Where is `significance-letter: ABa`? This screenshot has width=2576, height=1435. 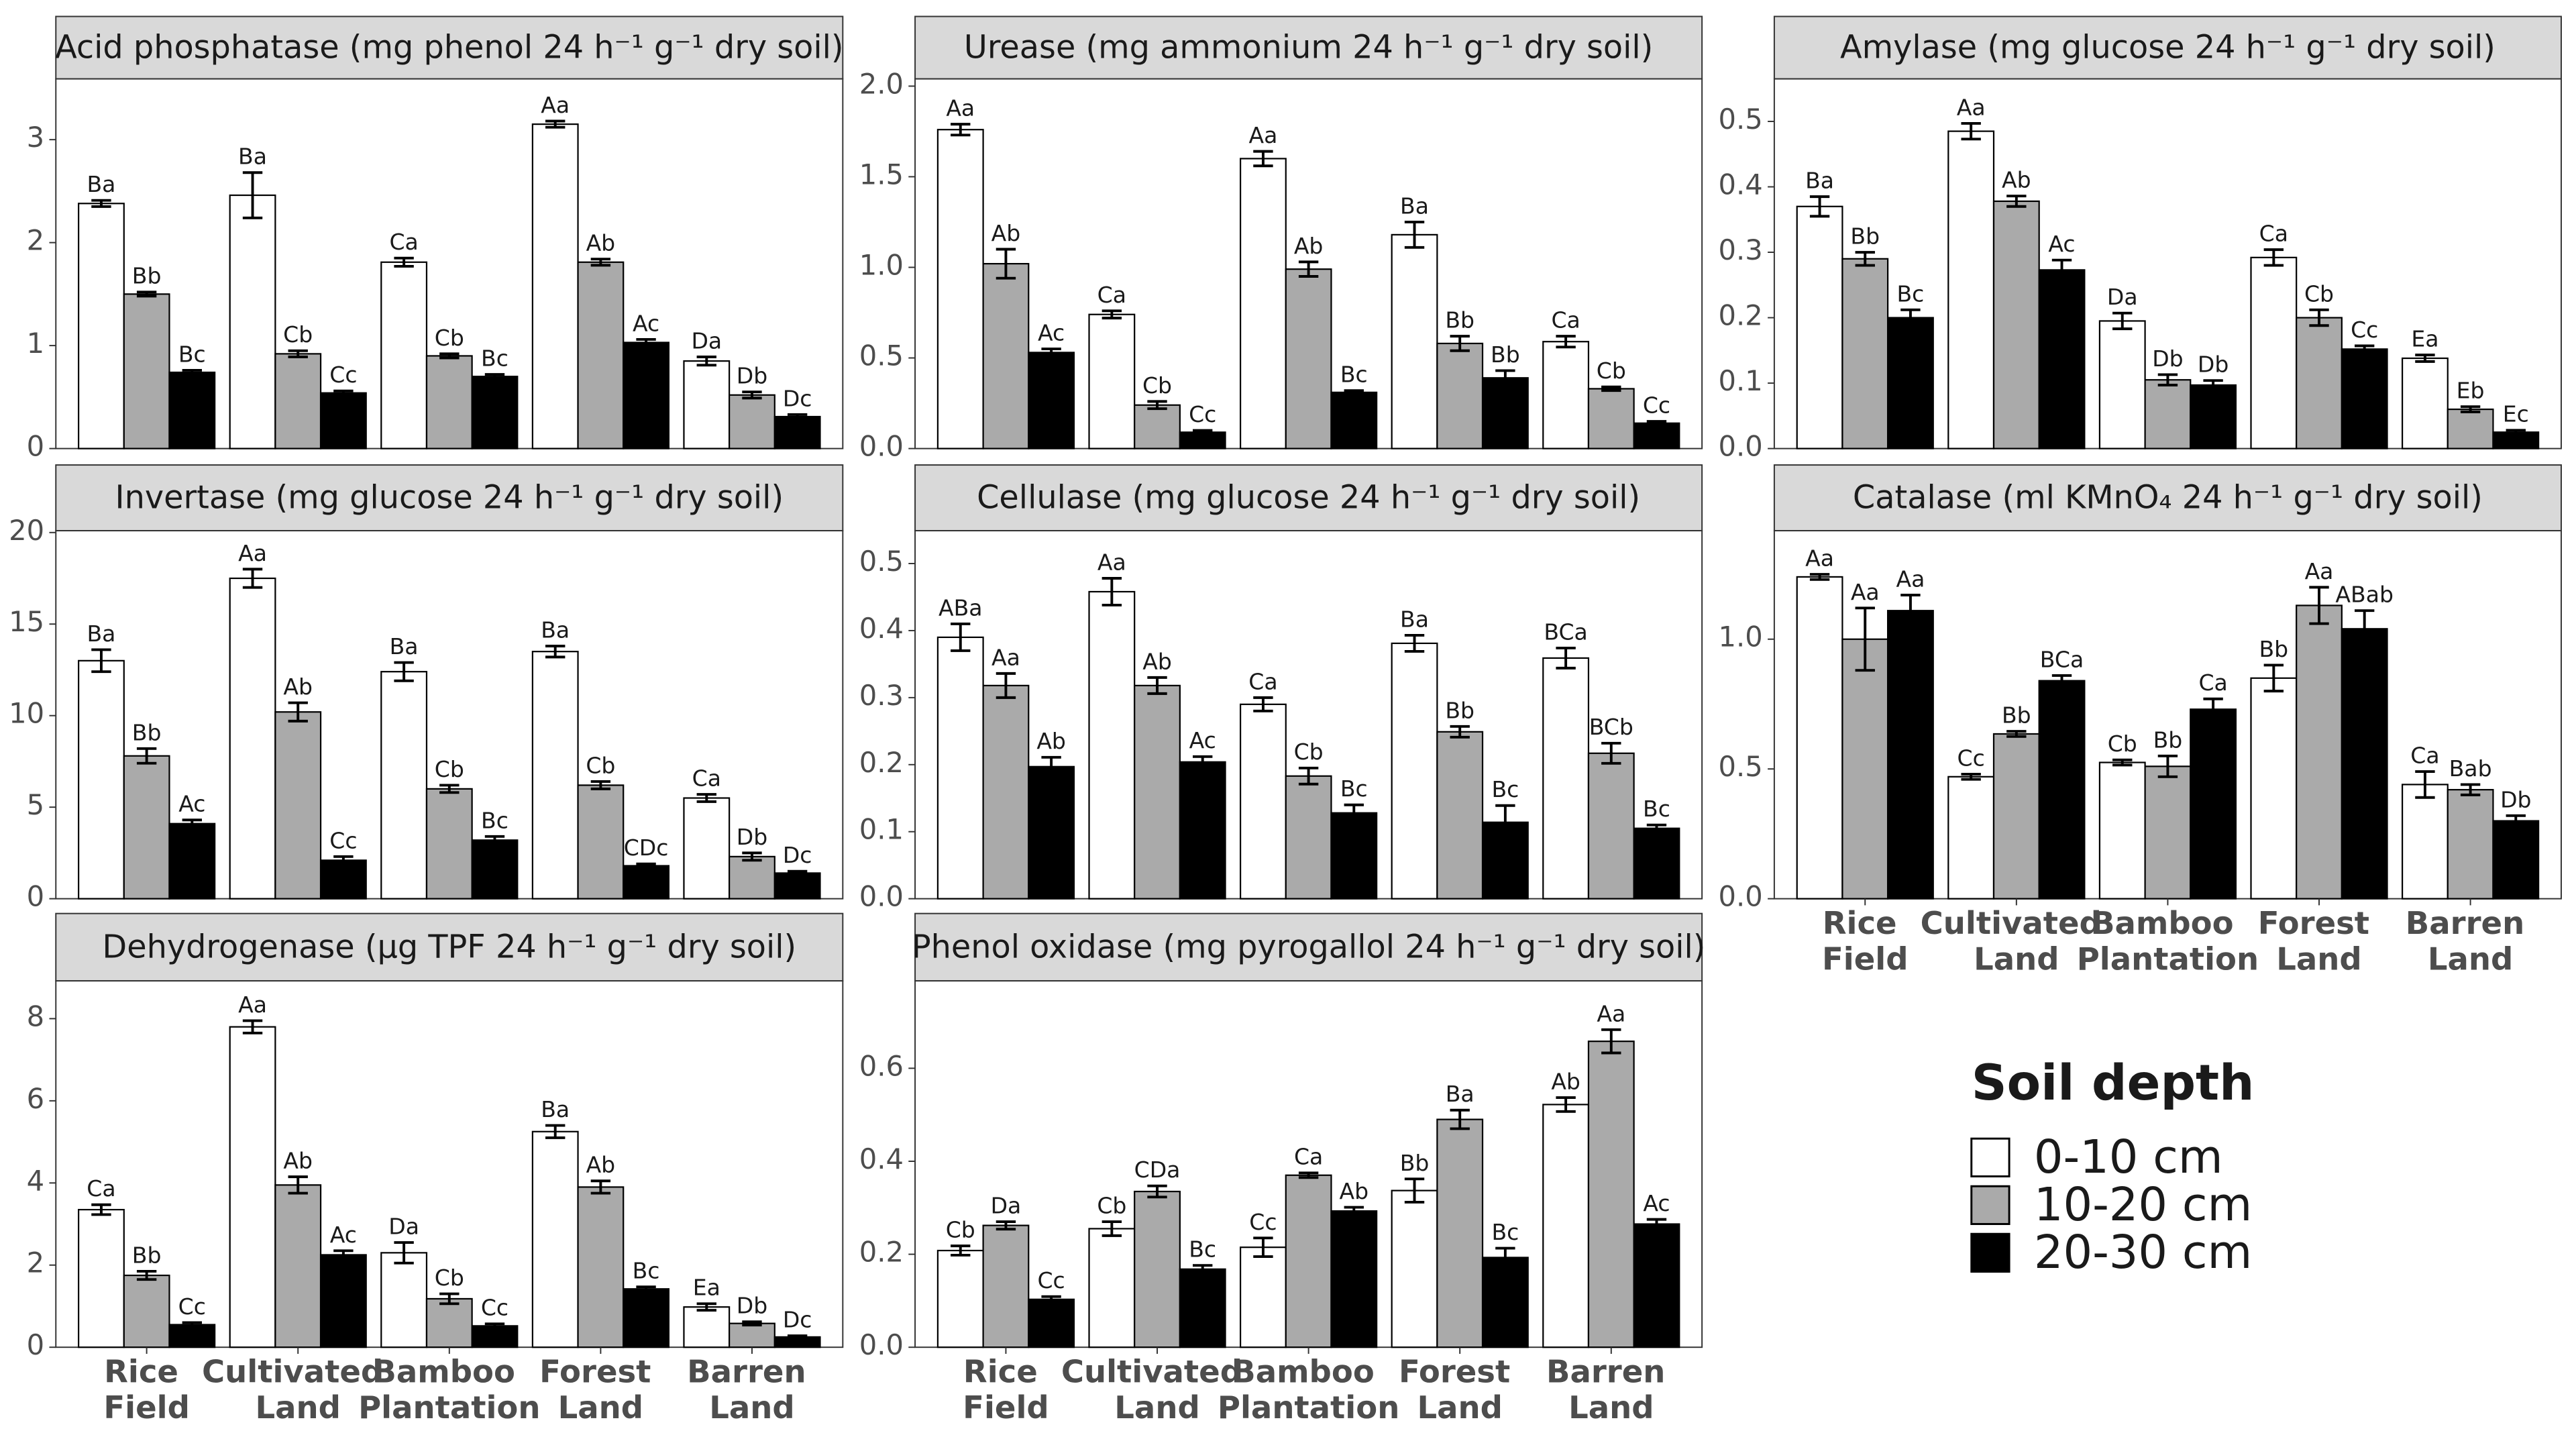
significance-letter: ABa is located at coordinates (960, 607).